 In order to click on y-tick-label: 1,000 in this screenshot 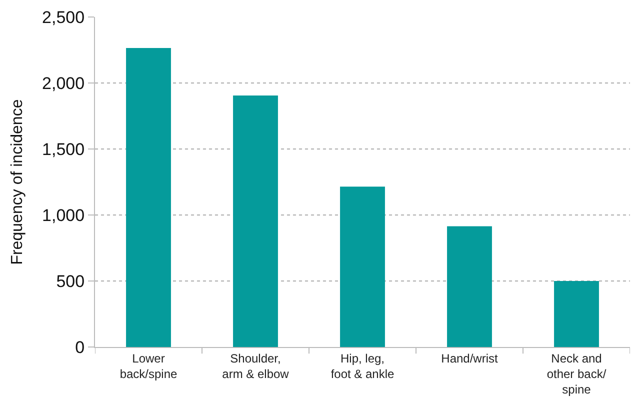, I will do `click(63, 215)`.